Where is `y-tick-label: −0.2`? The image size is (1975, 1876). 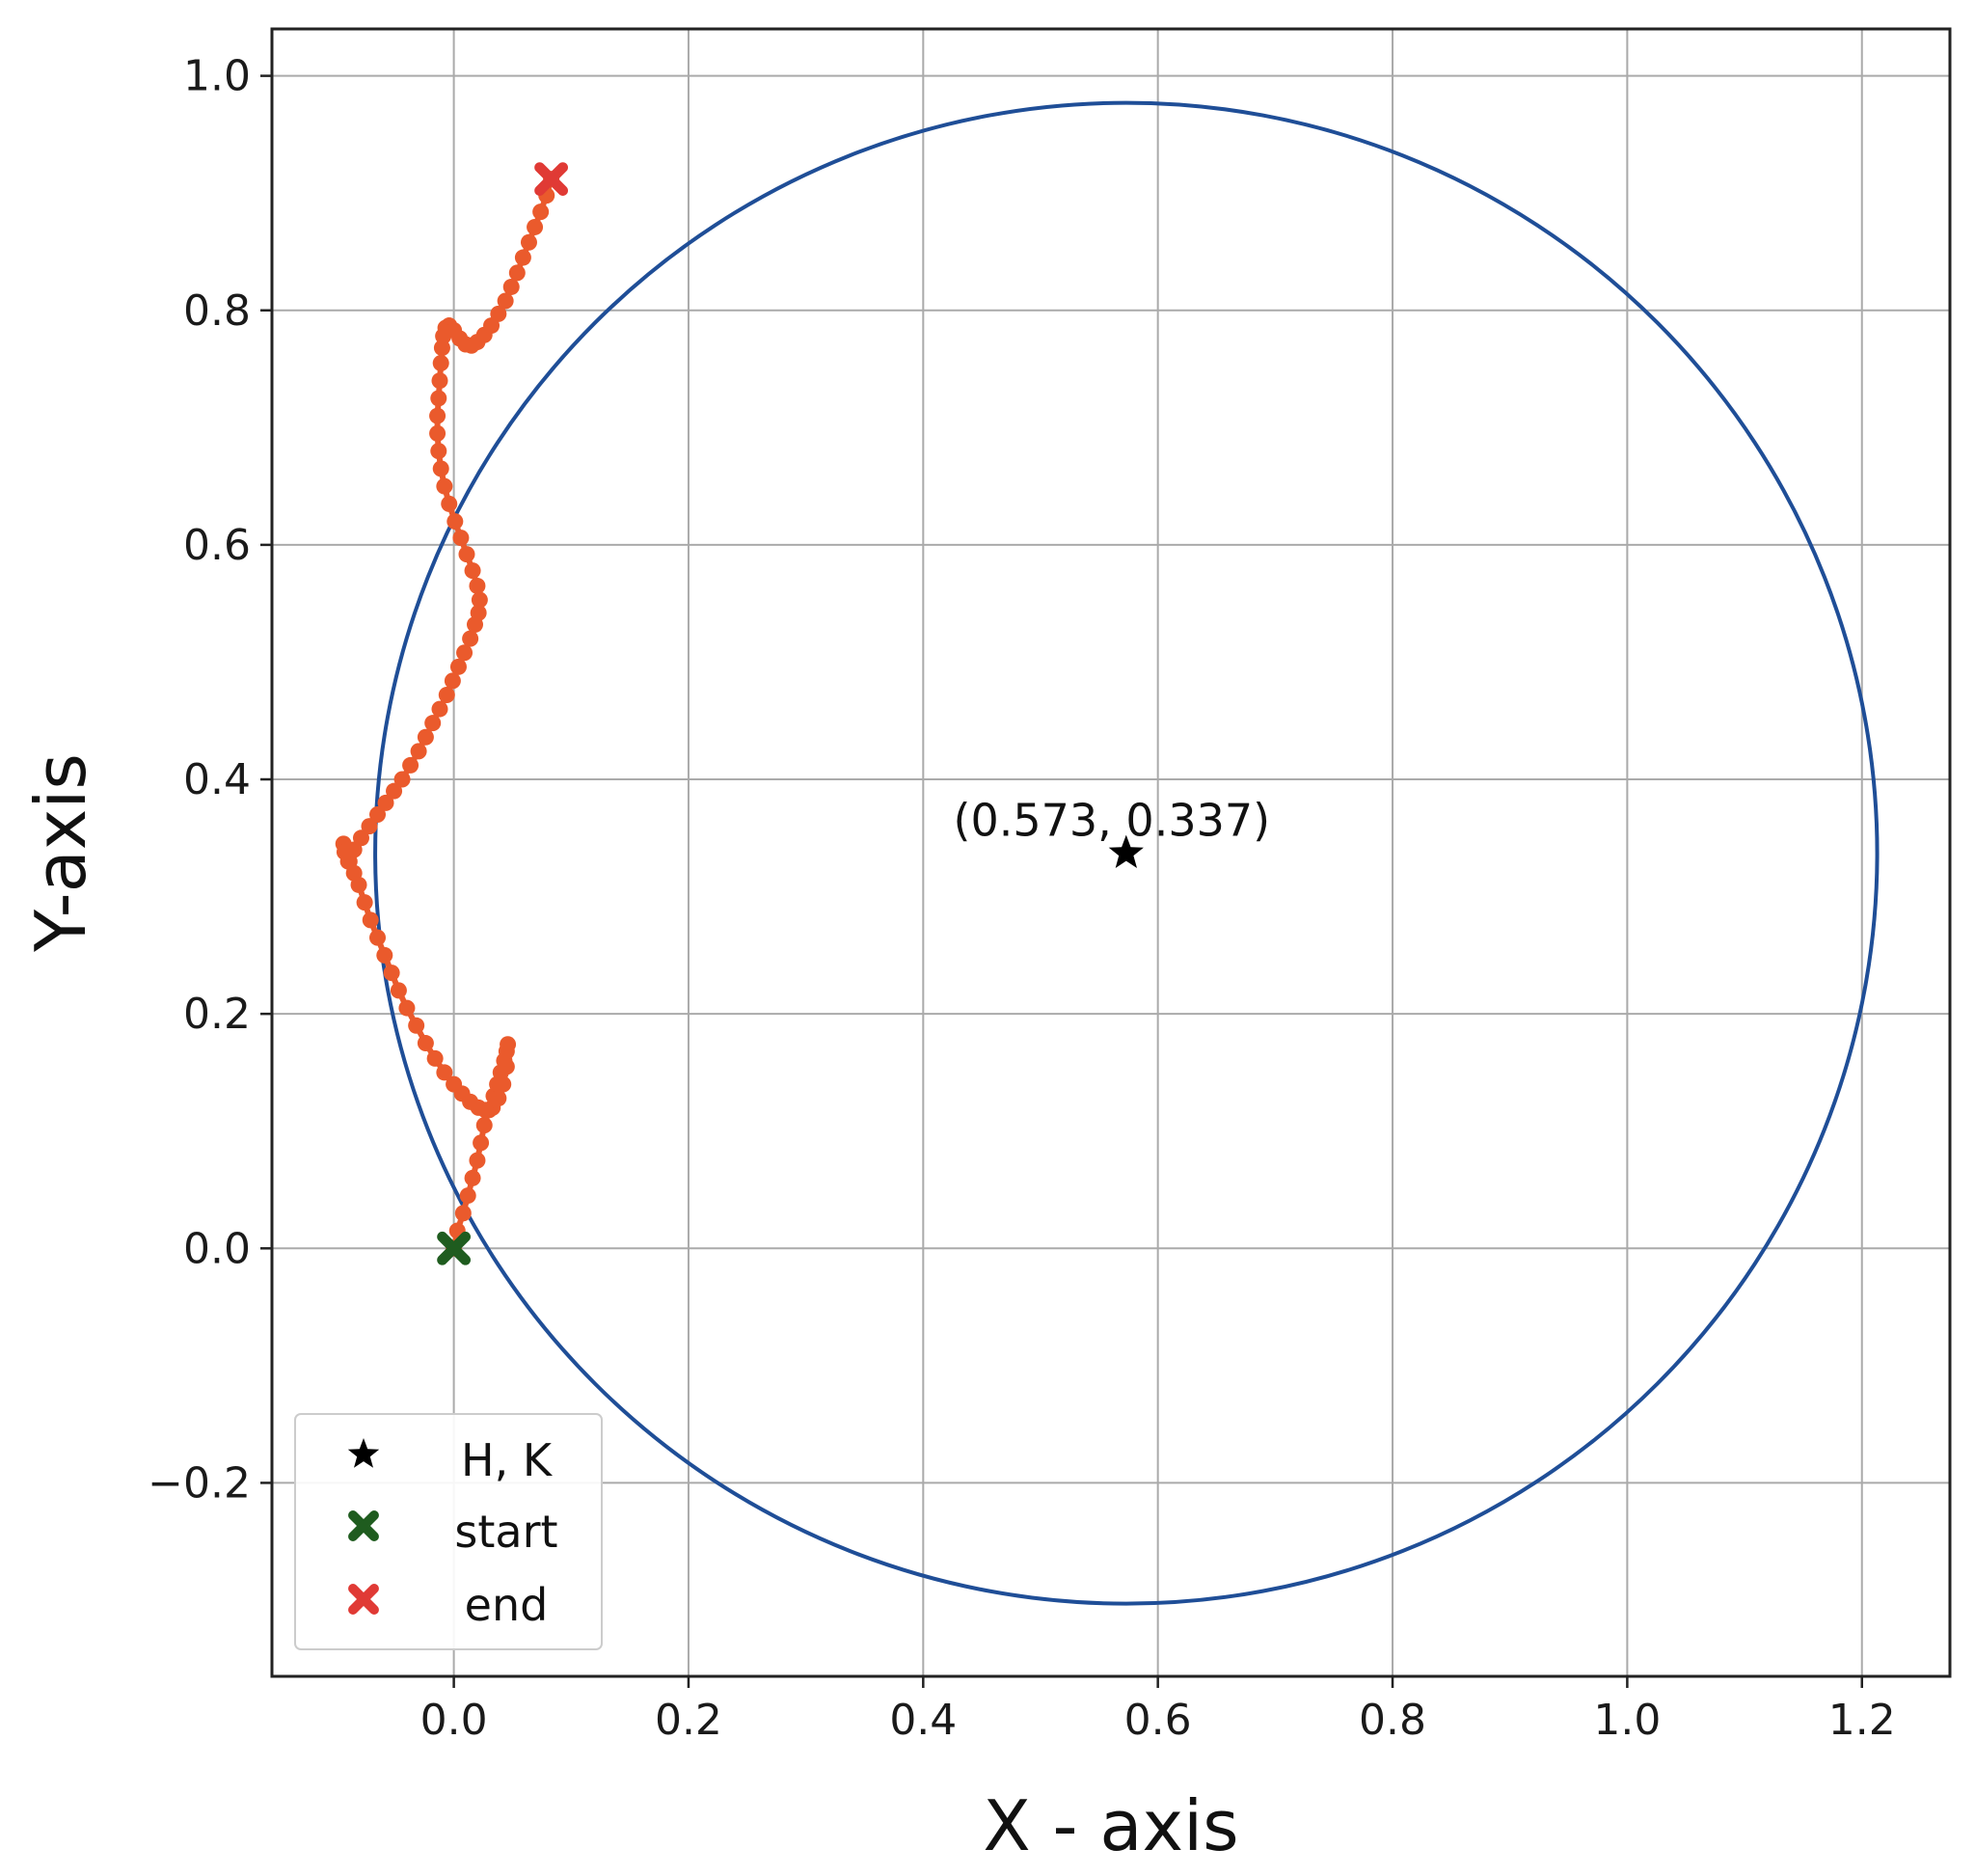
y-tick-label: −0.2 is located at coordinates (199, 1483).